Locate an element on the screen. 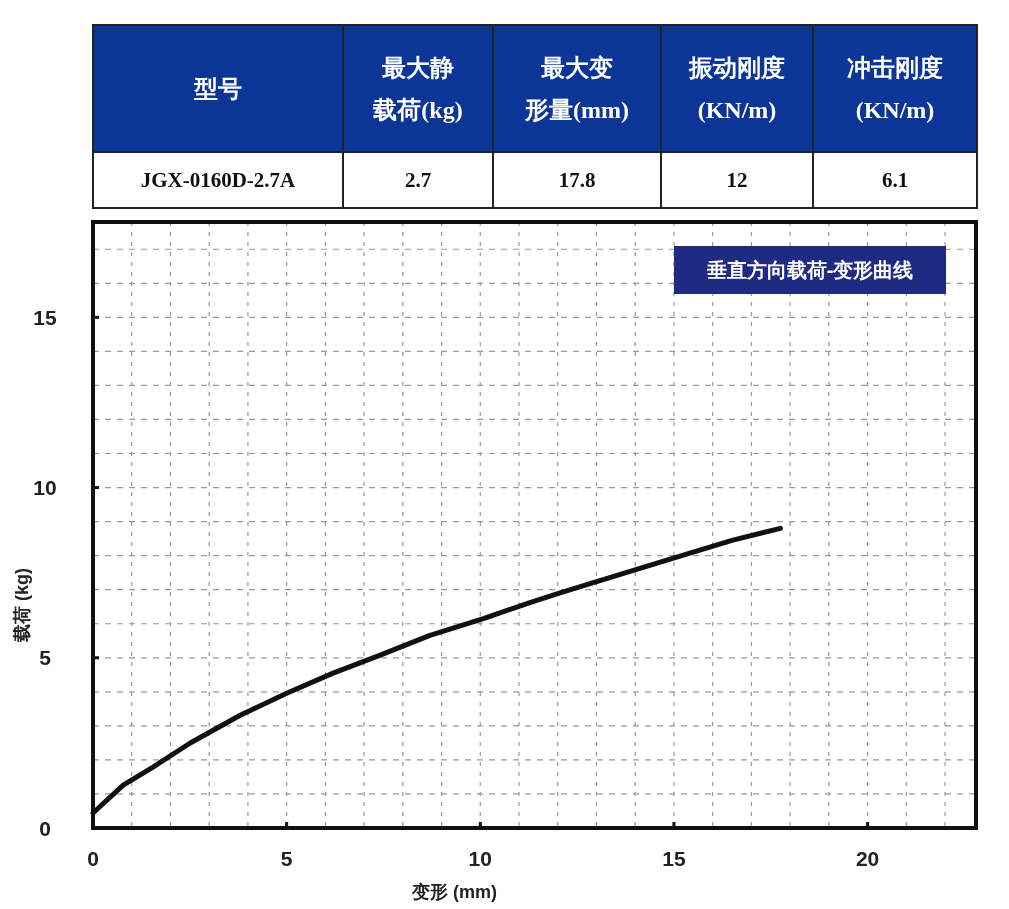 This screenshot has width=1009, height=909. text: 12 is located at coordinates (737, 180).